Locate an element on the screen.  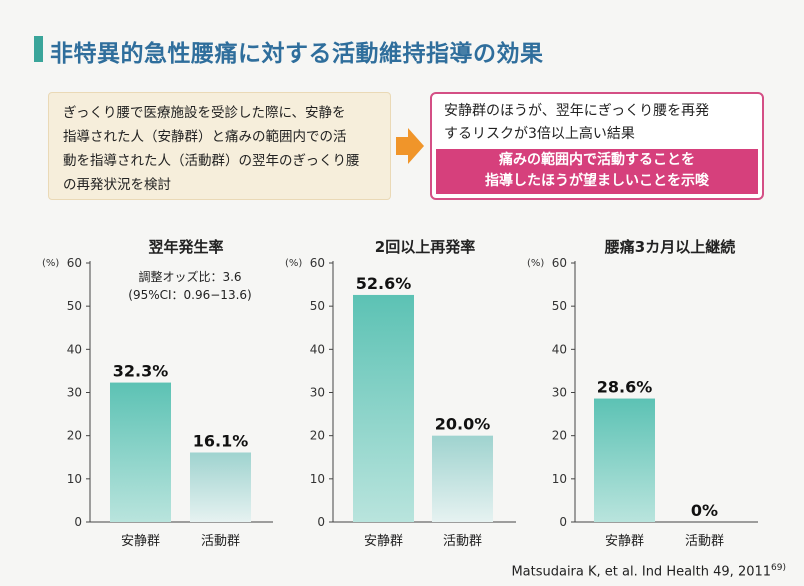
data-label: 20.0% is located at coordinates (463, 424).